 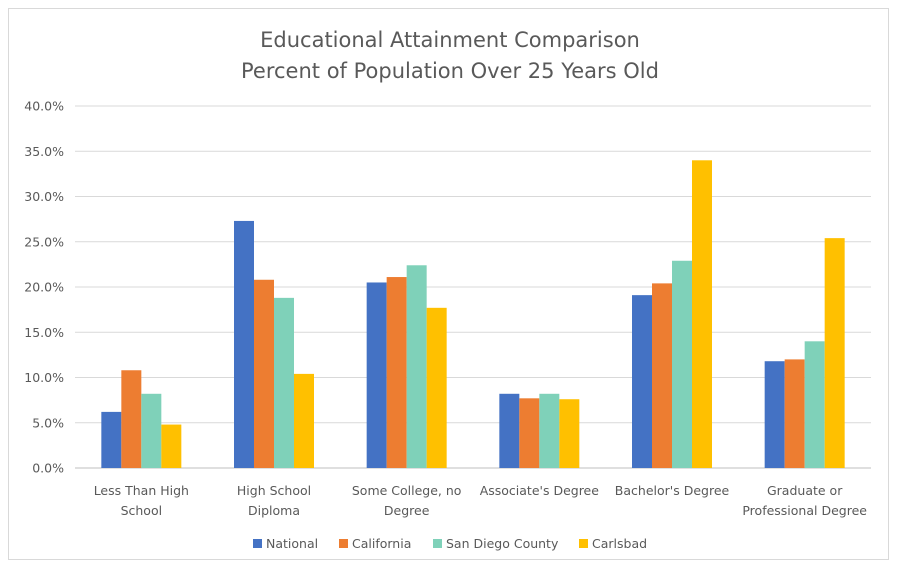 I want to click on y-tick-label: 5.0%, so click(x=48, y=422).